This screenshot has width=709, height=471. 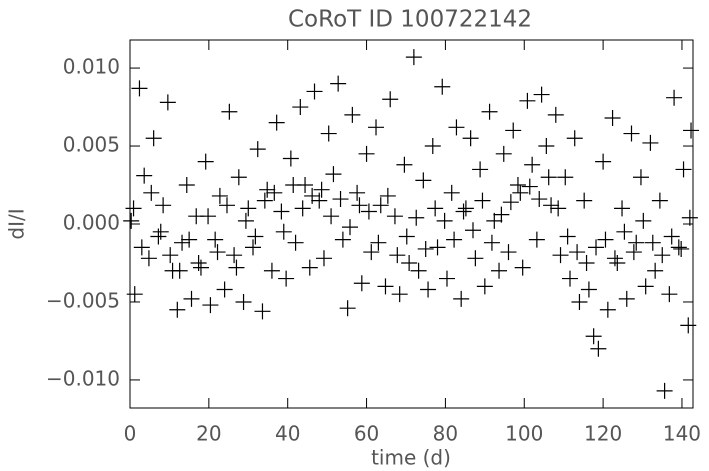 I want to click on x-tick-label: 40, so click(x=287, y=434).